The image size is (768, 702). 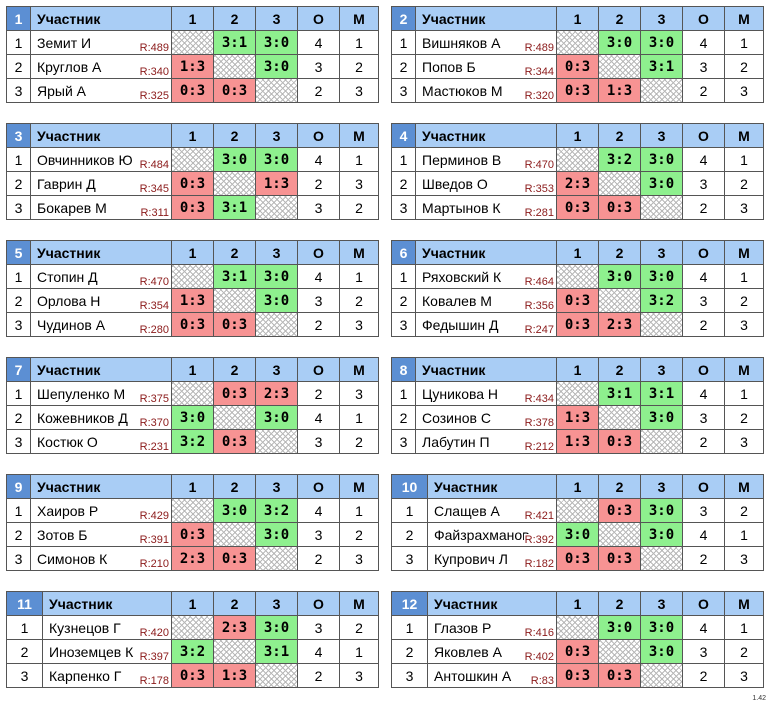 I want to click on participant-cell: Гаврин Д R:345, so click(x=101, y=183).